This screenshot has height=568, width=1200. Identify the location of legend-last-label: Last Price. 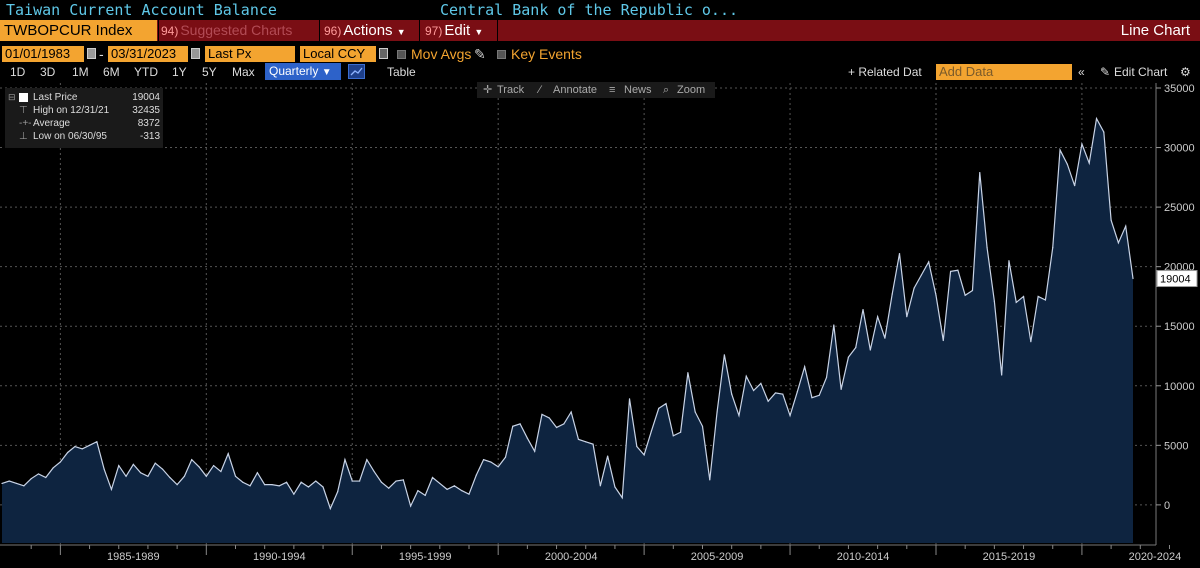
(55, 97).